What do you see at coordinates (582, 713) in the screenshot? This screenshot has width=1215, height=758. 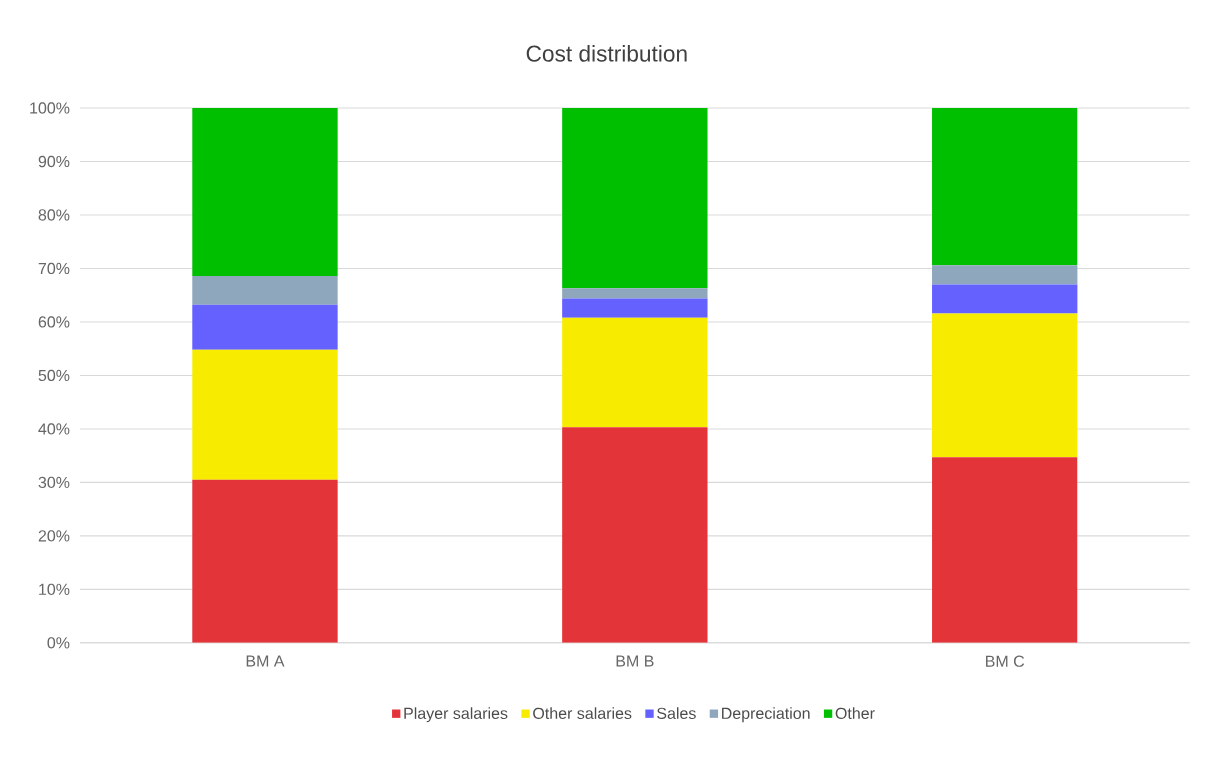 I see `legend-label: Other salaries` at bounding box center [582, 713].